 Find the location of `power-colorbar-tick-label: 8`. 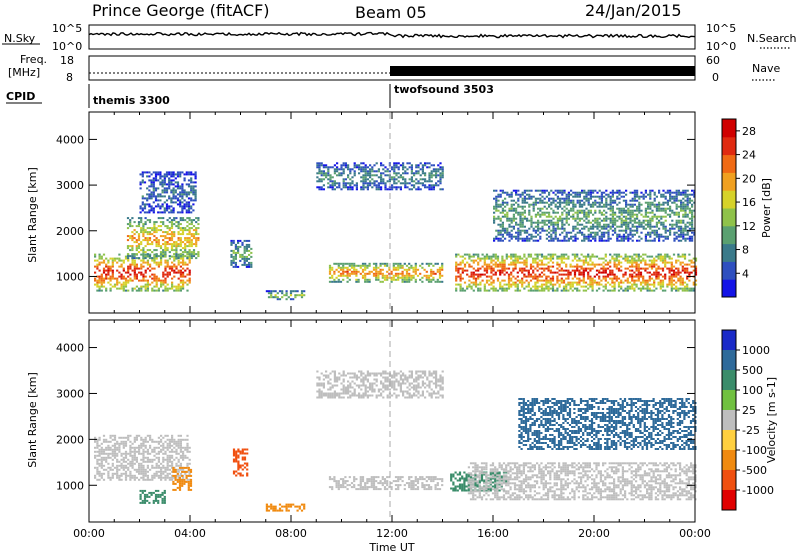

power-colorbar-tick-label: 8 is located at coordinates (745, 250).